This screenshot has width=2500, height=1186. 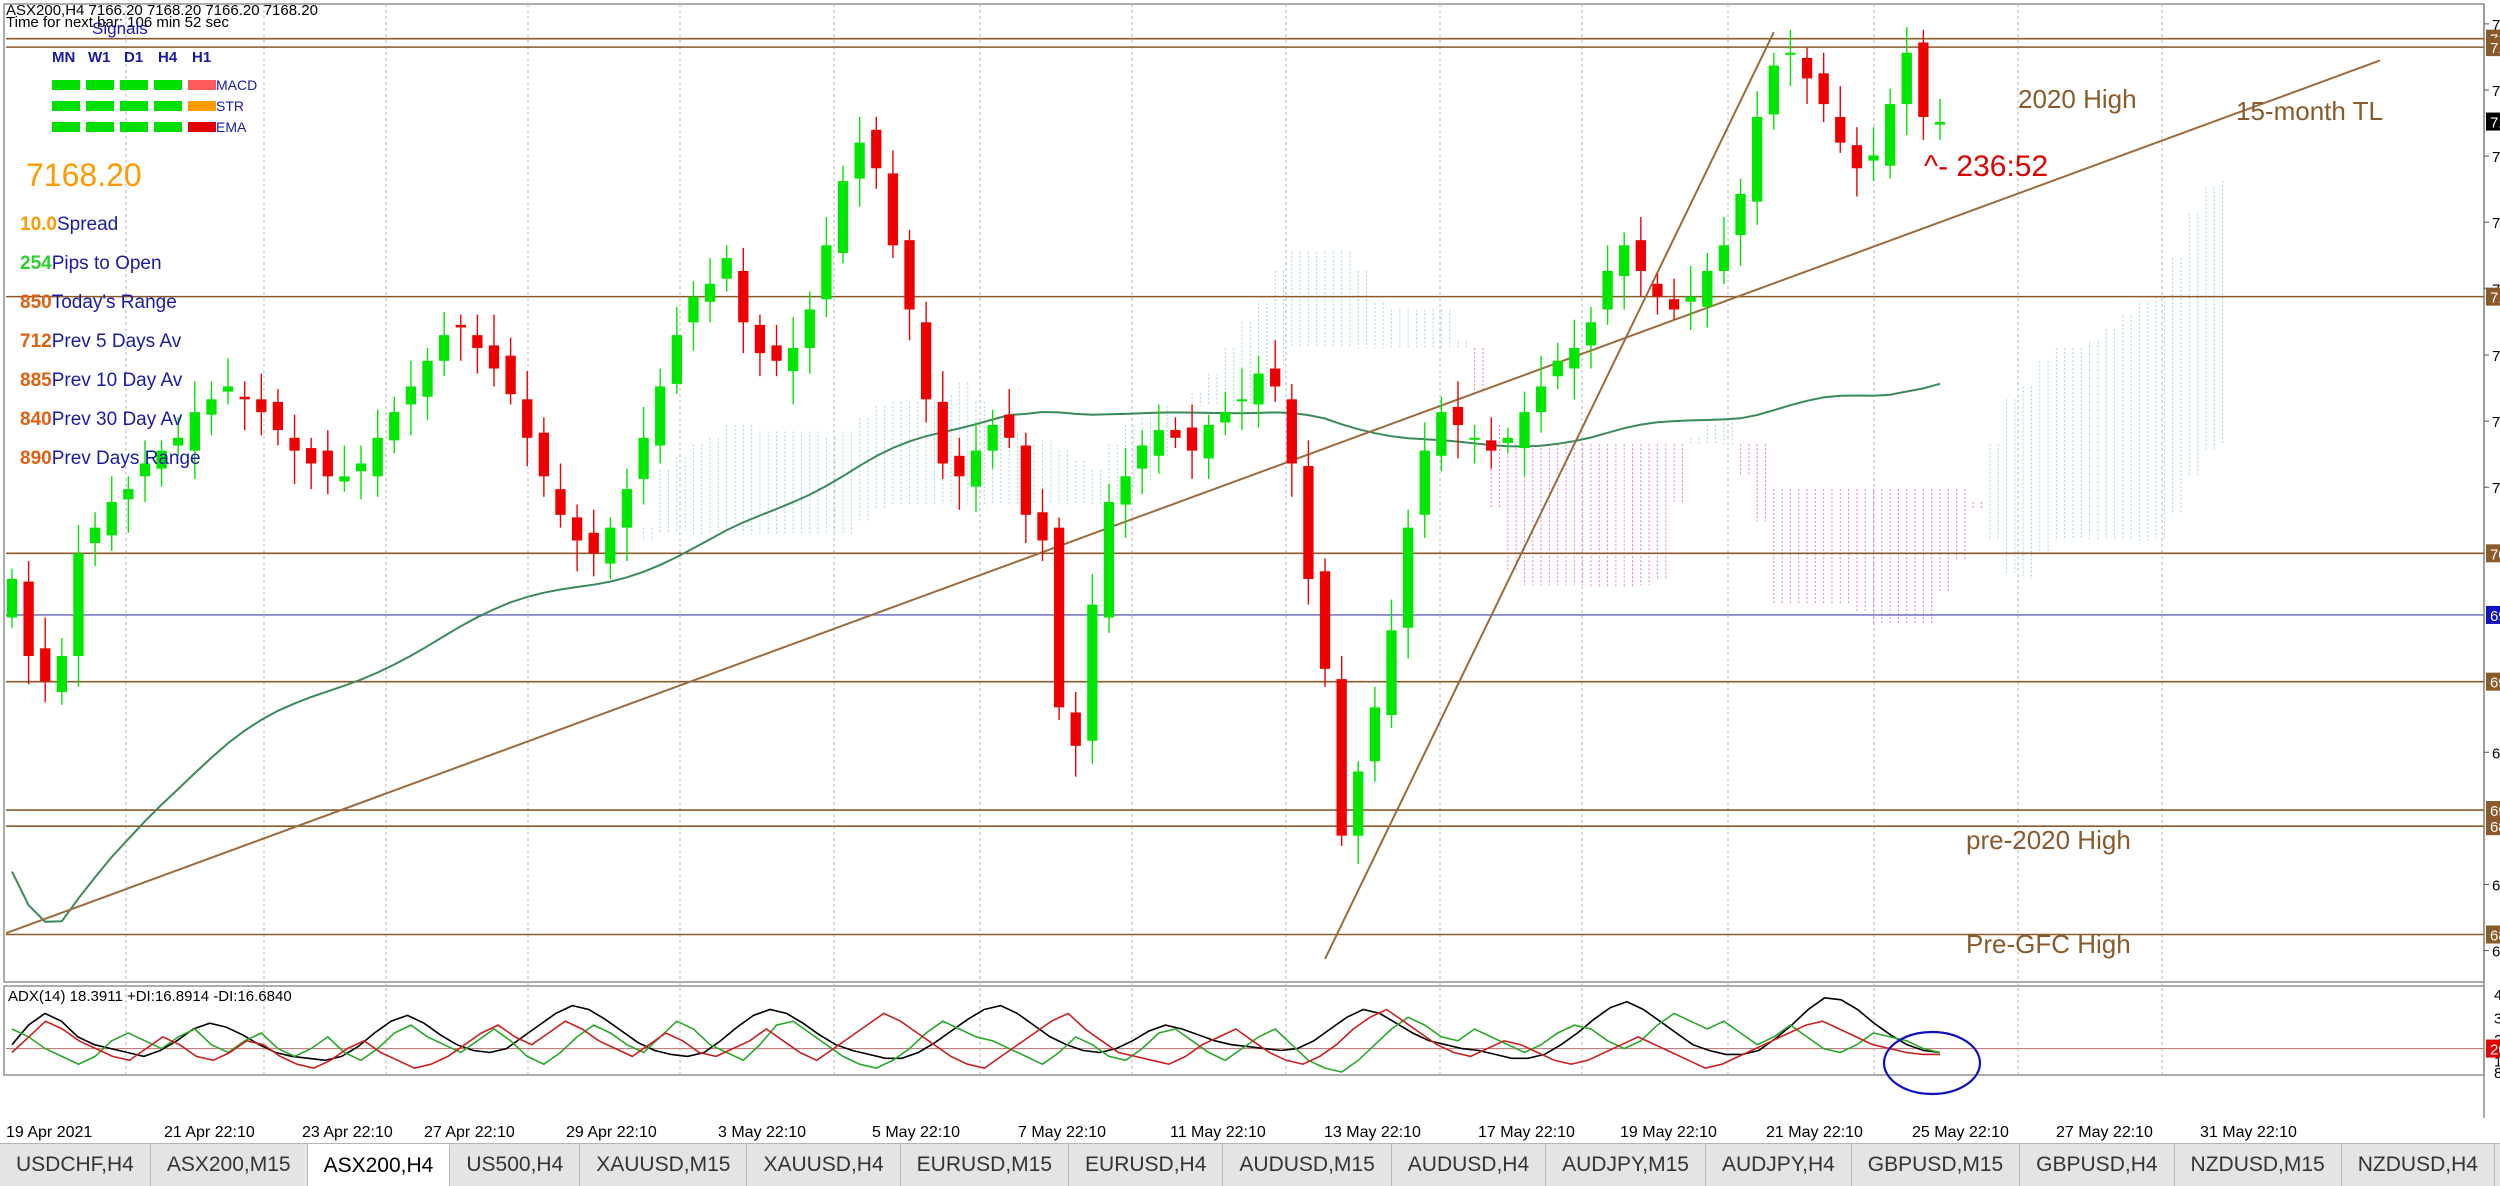 What do you see at coordinates (117, 341) in the screenshot?
I see `stat-label: Prev 5 Days Av` at bounding box center [117, 341].